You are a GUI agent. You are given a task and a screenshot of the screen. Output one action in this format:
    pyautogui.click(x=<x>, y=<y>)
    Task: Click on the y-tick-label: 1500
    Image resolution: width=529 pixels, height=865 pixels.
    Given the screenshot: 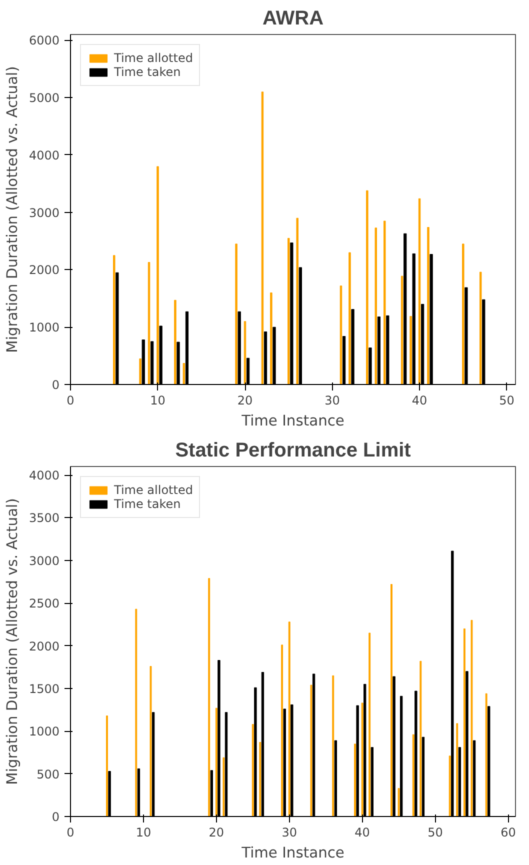 What is the action you would take?
    pyautogui.click(x=44, y=689)
    